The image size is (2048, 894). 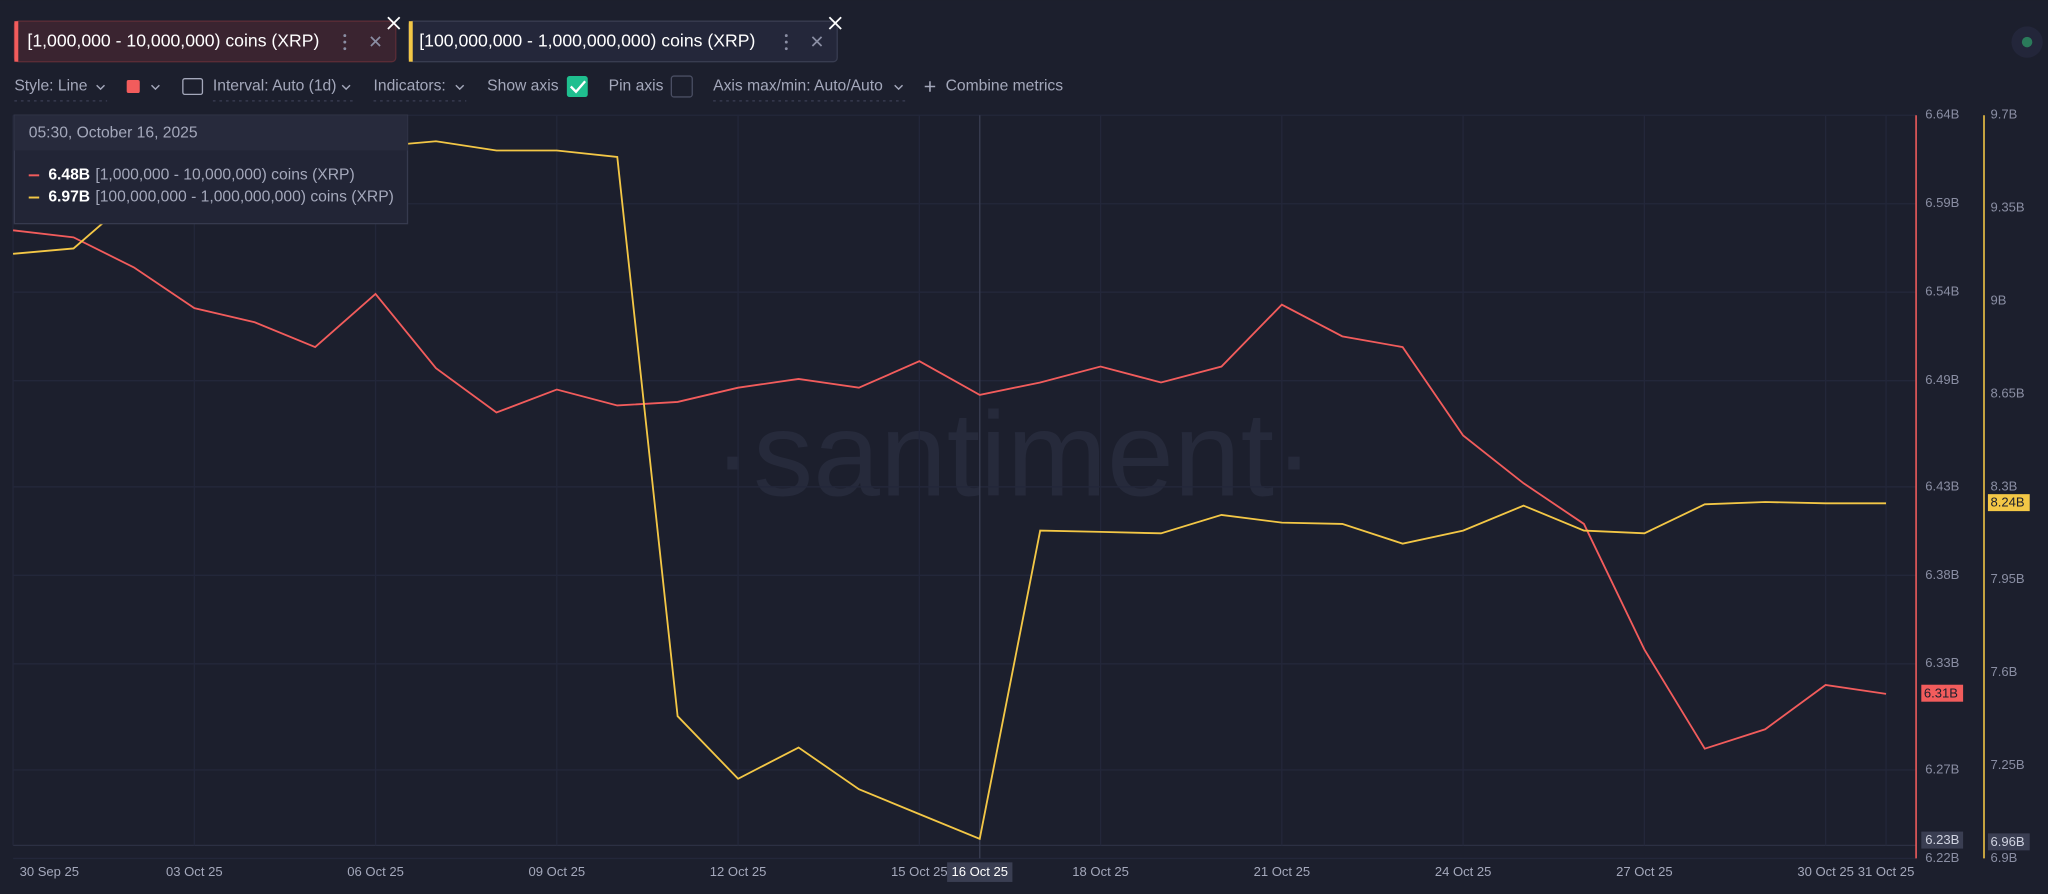 What do you see at coordinates (1942, 768) in the screenshot?
I see `y-tick-label: 6.27B` at bounding box center [1942, 768].